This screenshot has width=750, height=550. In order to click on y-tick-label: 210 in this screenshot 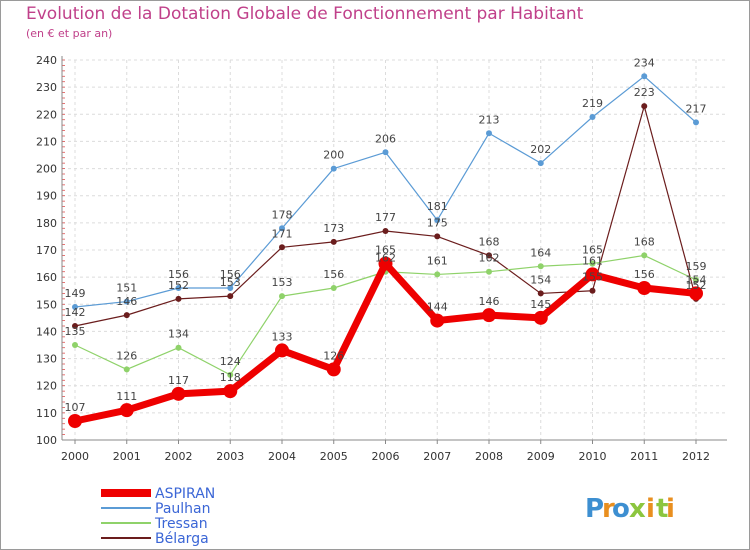, I will do `click(46, 141)`.